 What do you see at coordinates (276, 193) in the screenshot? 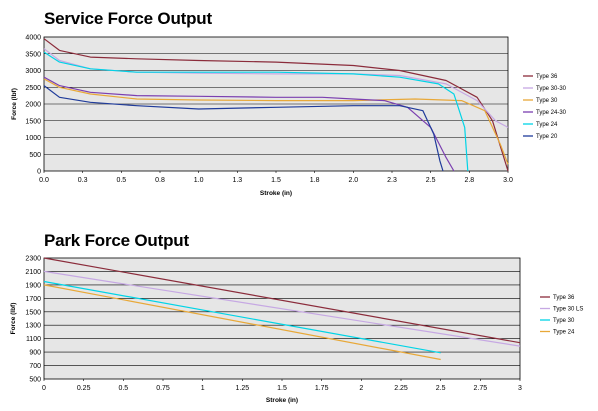
I see `service-x-axis-label: Stroke (in)` at bounding box center [276, 193].